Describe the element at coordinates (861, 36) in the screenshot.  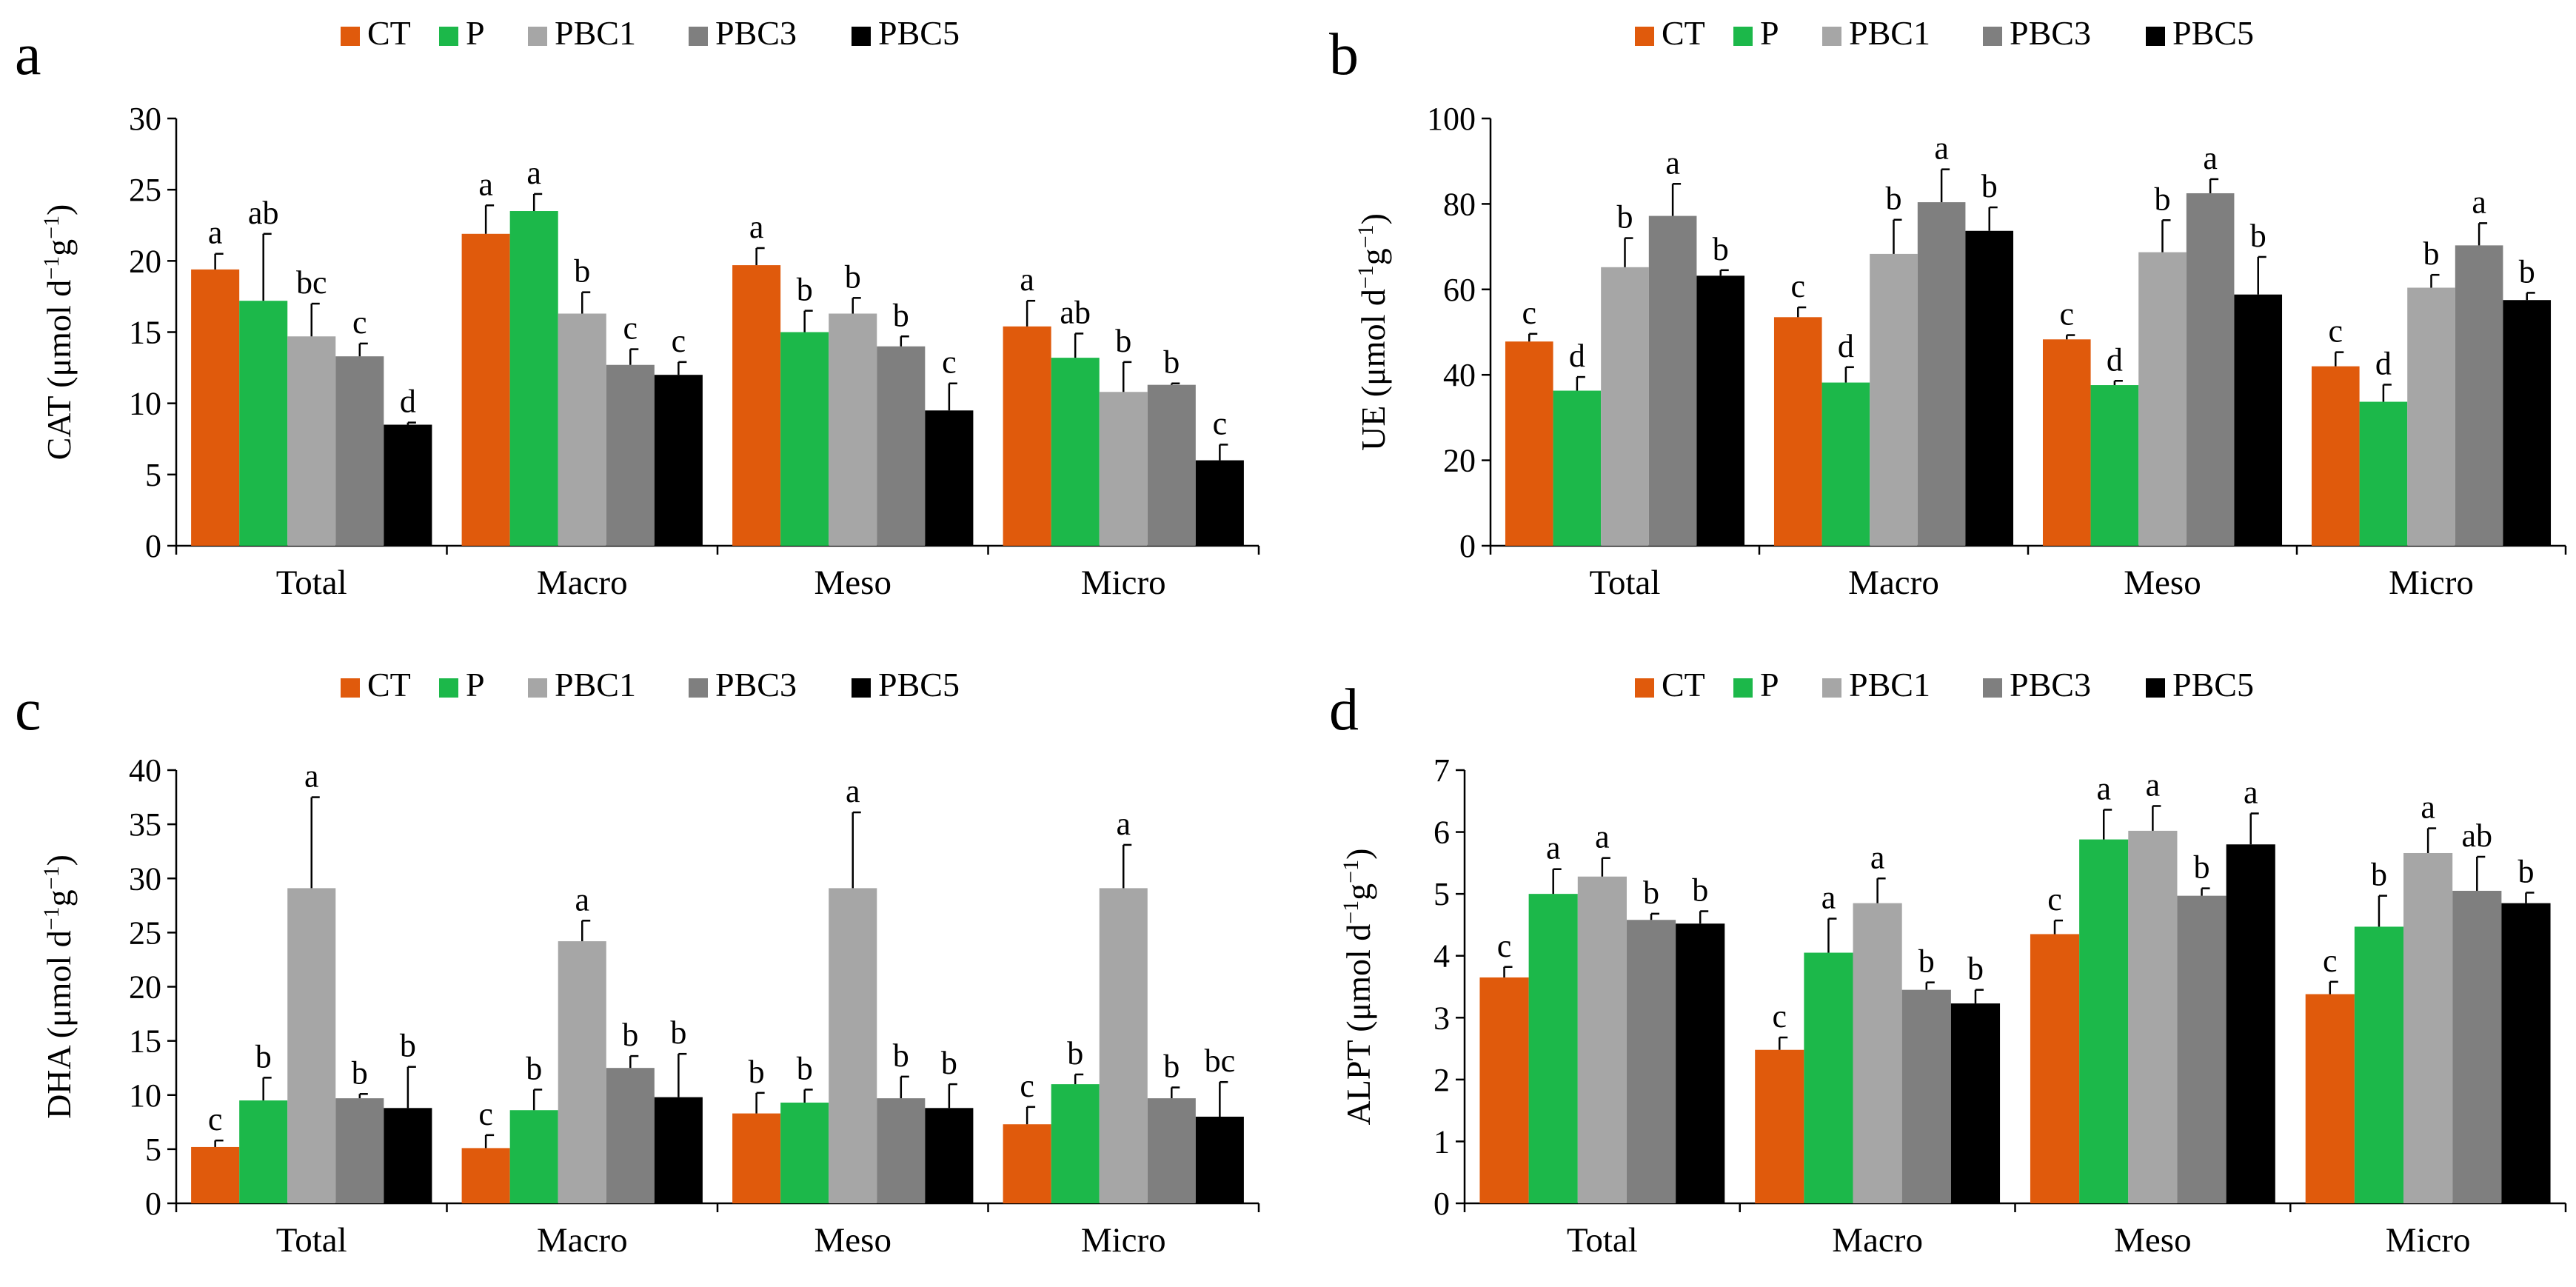
I see `legend-swatch-pbc5` at that location.